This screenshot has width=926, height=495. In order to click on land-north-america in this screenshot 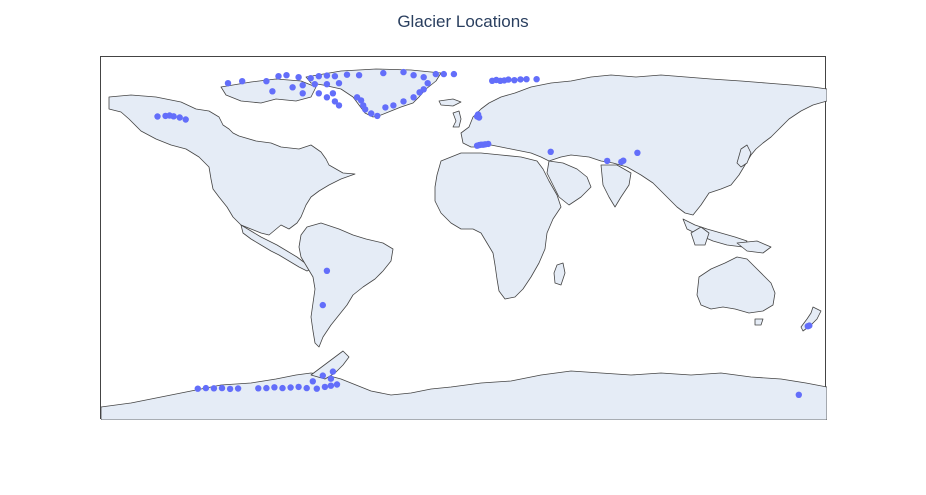, I will do `click(232, 165)`.